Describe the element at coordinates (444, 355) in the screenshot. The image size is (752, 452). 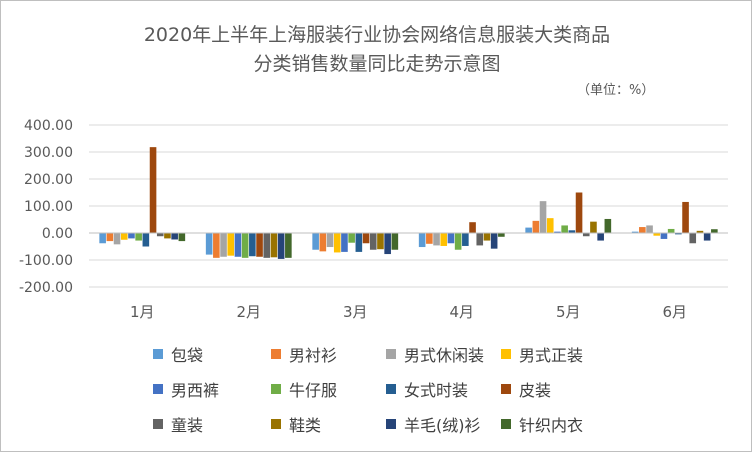
I see `legend-label: 男式休闲装` at that location.